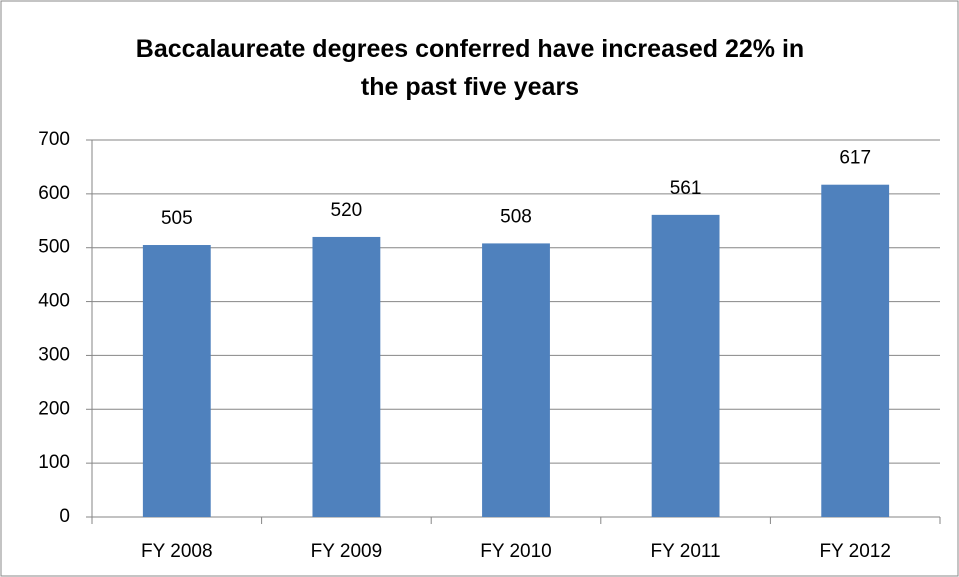 The height and width of the screenshot is (577, 959). What do you see at coordinates (54, 139) in the screenshot?
I see `y-tick-label: 700` at bounding box center [54, 139].